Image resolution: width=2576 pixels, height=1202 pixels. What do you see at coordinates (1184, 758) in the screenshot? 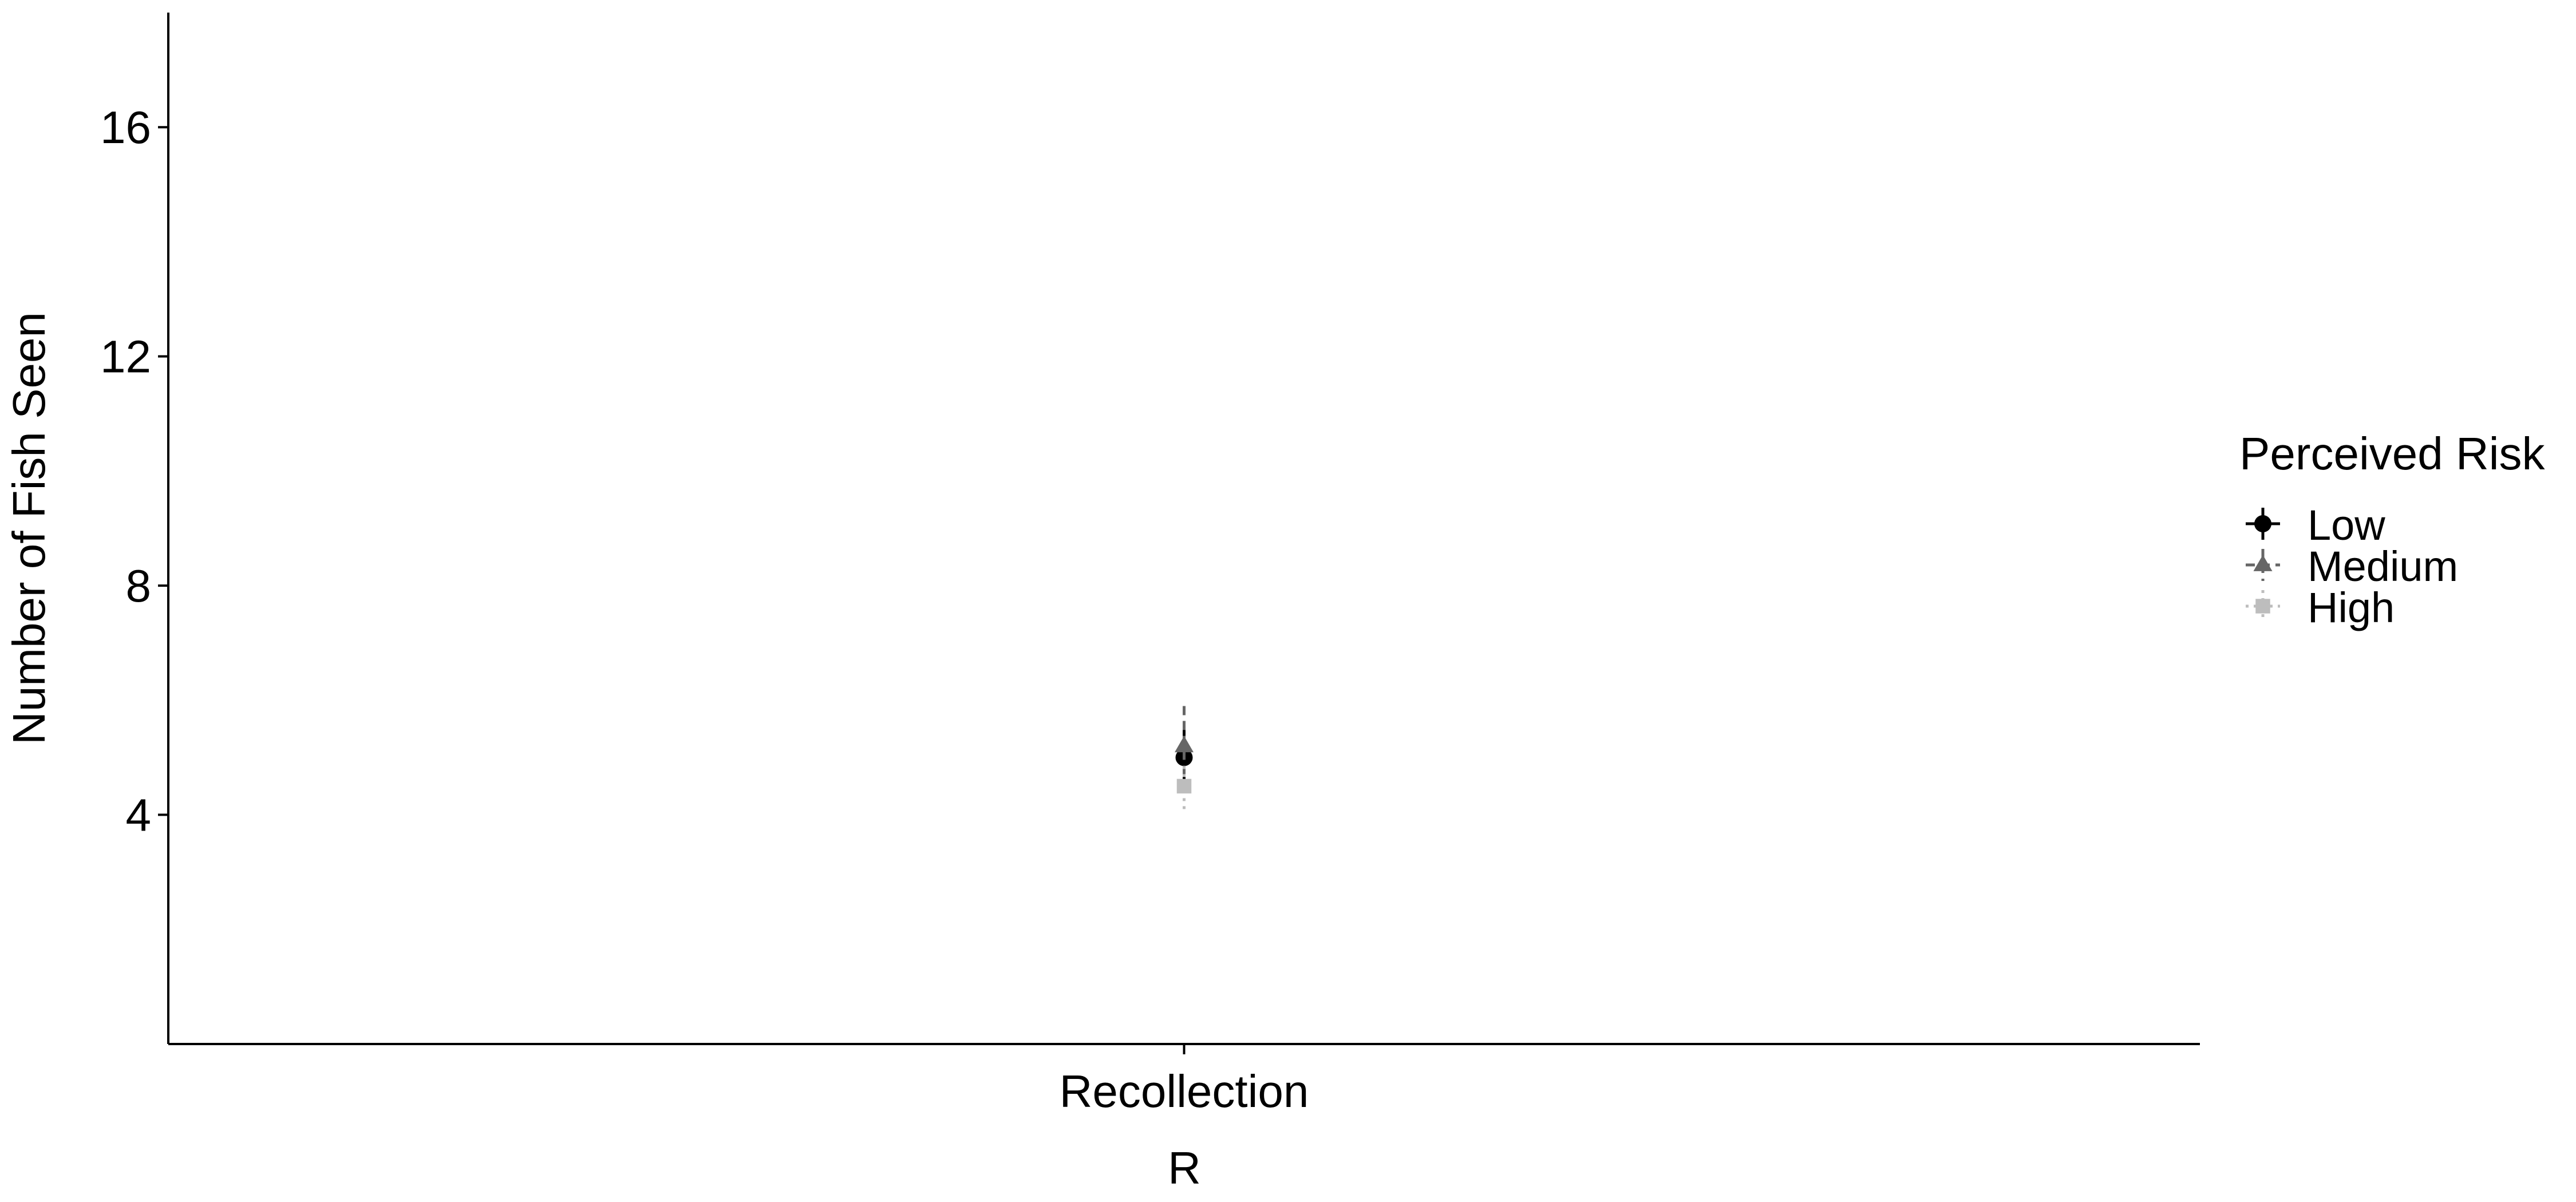
I see `data-layer` at bounding box center [1184, 758].